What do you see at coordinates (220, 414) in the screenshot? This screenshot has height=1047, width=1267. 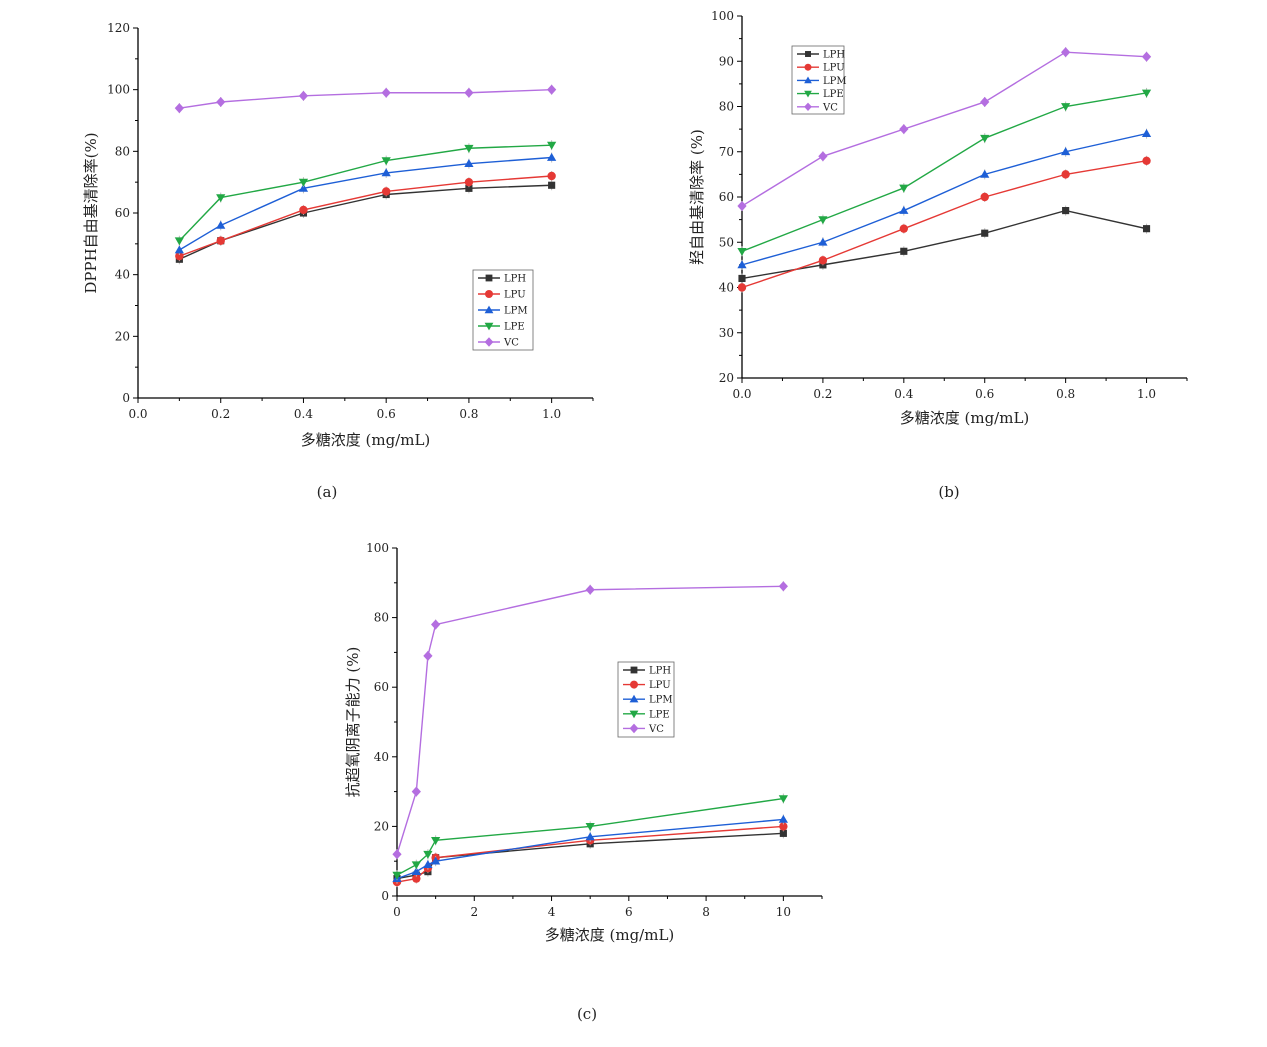 I see `chart-a-x-tick-label: 0.2` at bounding box center [220, 414].